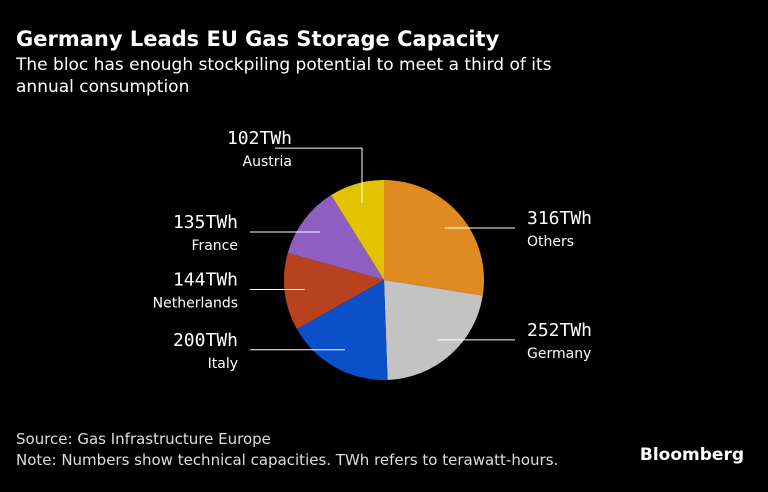 The image size is (768, 492). I want to click on value-label: 102TWh, so click(259, 138).